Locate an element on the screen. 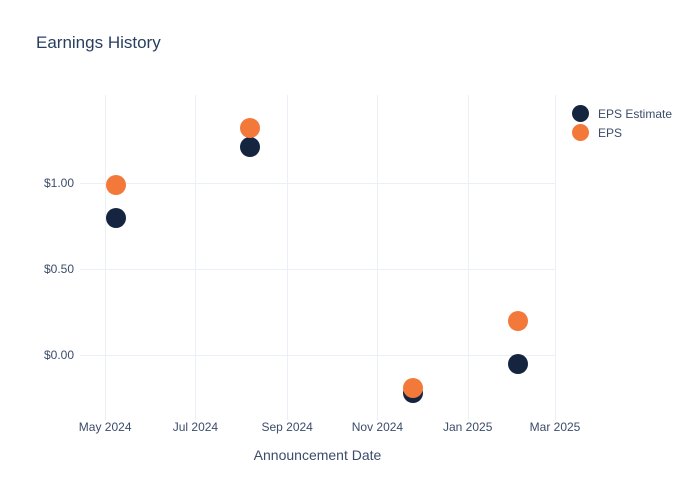 The image size is (700, 500). legend-item-eps-estimate: EPS Estimate is located at coordinates (622, 113).